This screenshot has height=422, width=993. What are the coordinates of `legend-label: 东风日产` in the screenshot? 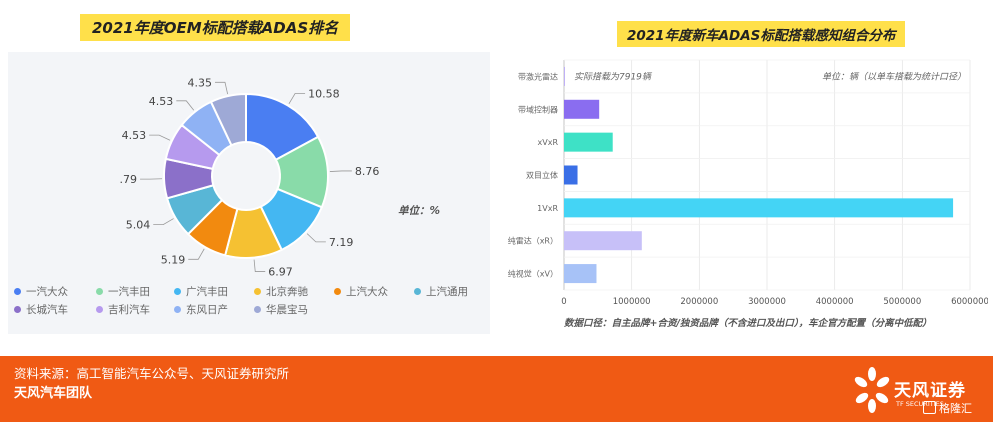 It's located at (207, 310).